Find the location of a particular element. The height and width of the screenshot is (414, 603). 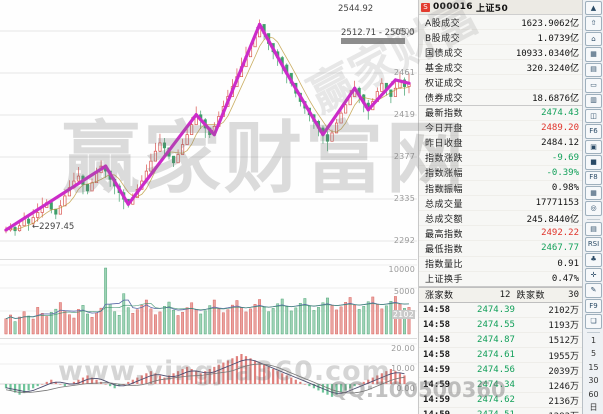

quote-row: 总成交量 17771153 is located at coordinates (500, 204).